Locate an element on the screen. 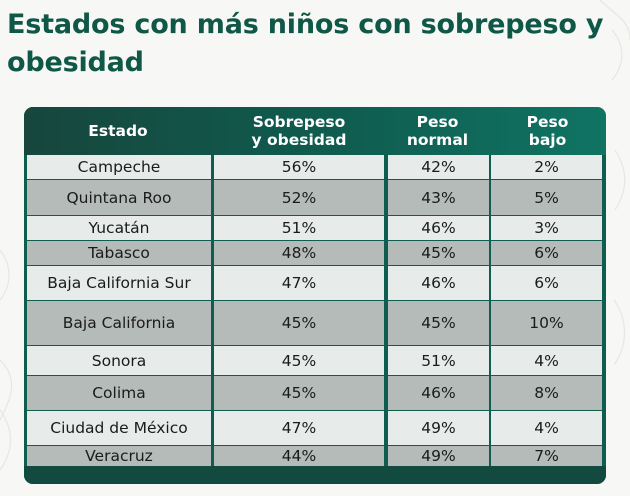 The height and width of the screenshot is (496, 630). cell-state: Campeche is located at coordinates (119, 167).